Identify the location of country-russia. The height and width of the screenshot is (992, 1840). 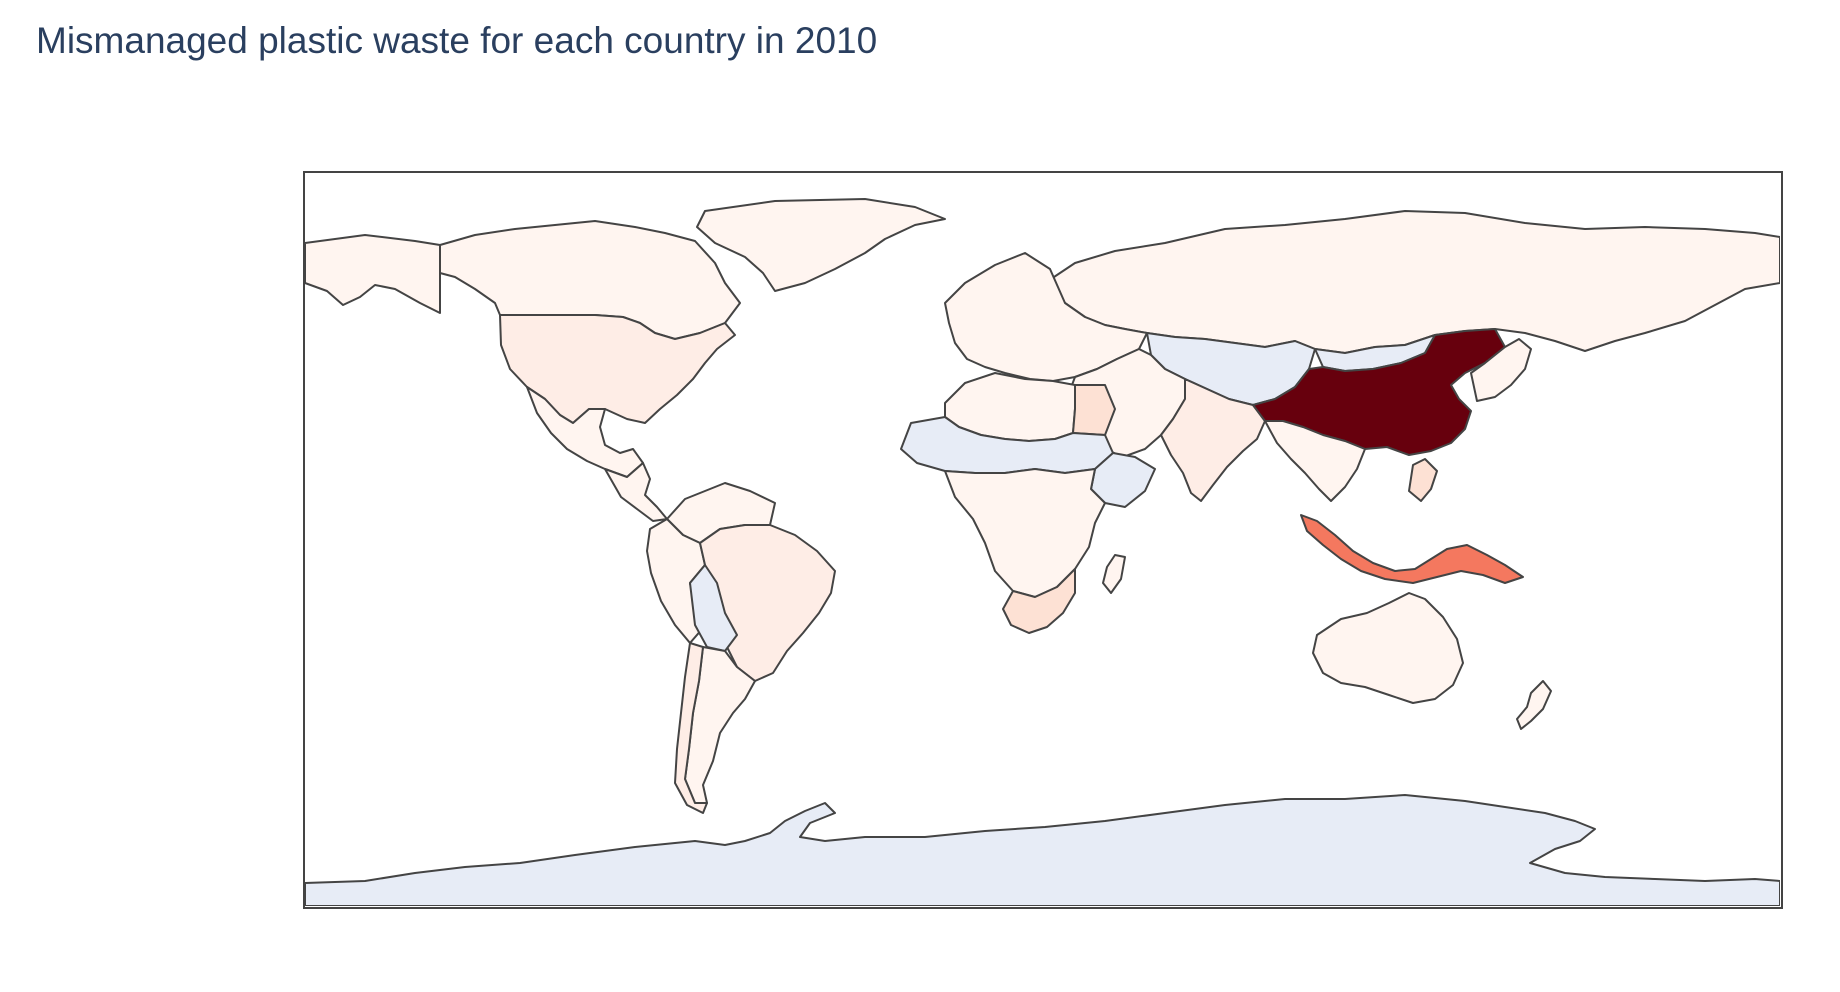
(1412, 282).